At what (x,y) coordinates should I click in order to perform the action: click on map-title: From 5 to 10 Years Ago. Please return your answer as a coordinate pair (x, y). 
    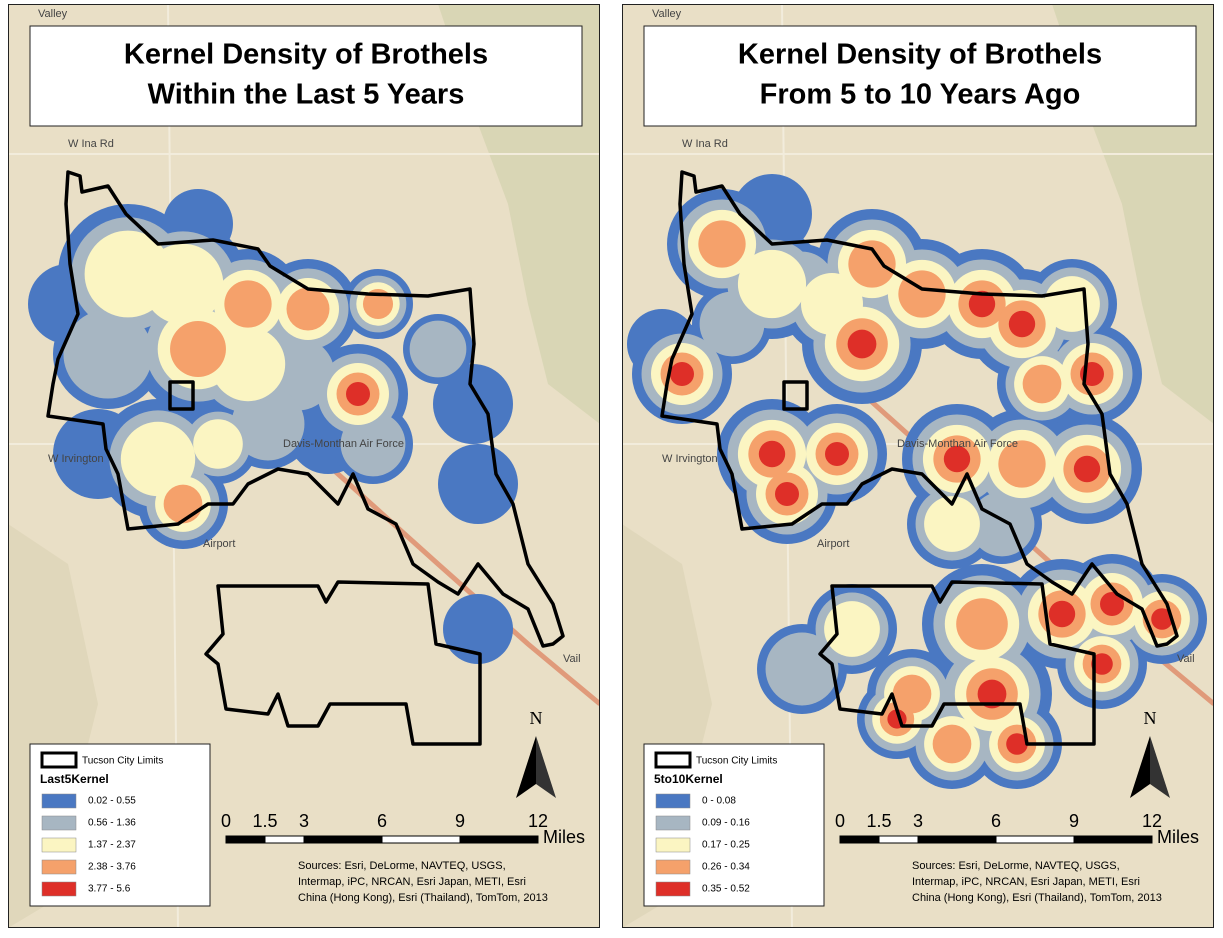
    Looking at the image, I should click on (920, 95).